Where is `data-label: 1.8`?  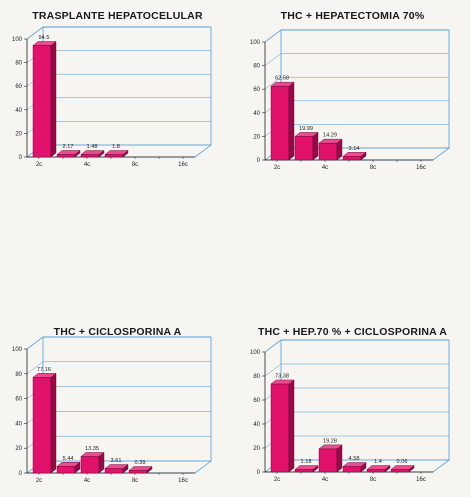
data-label: 1.8 is located at coordinates (116, 147).